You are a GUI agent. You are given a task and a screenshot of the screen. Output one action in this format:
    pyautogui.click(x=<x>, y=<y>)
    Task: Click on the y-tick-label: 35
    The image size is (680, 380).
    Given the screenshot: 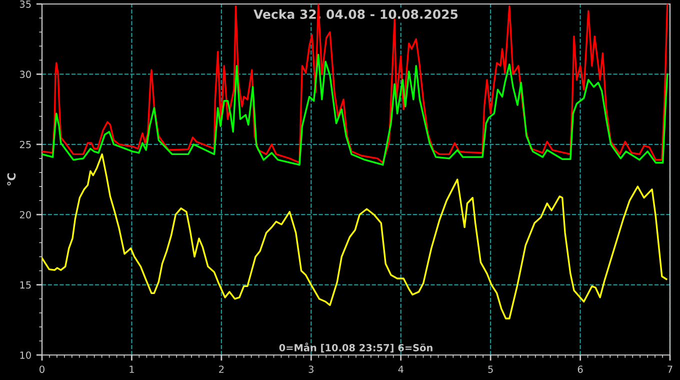 What is the action you would take?
    pyautogui.click(x=25, y=4)
    